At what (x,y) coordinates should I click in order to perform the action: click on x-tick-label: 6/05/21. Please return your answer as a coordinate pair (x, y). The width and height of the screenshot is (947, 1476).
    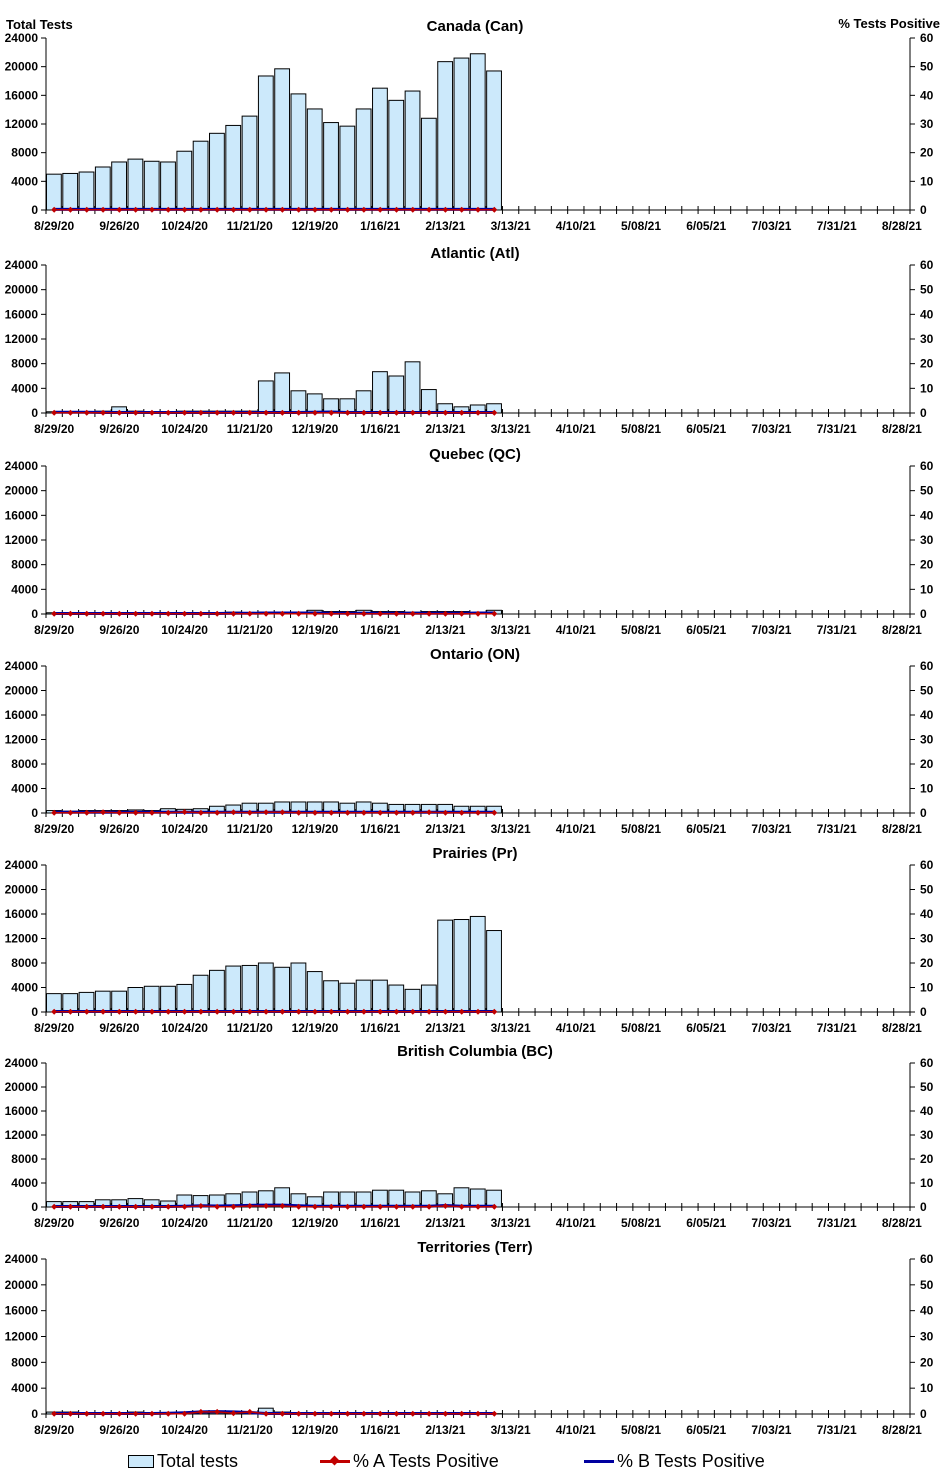
    Looking at the image, I should click on (706, 1430).